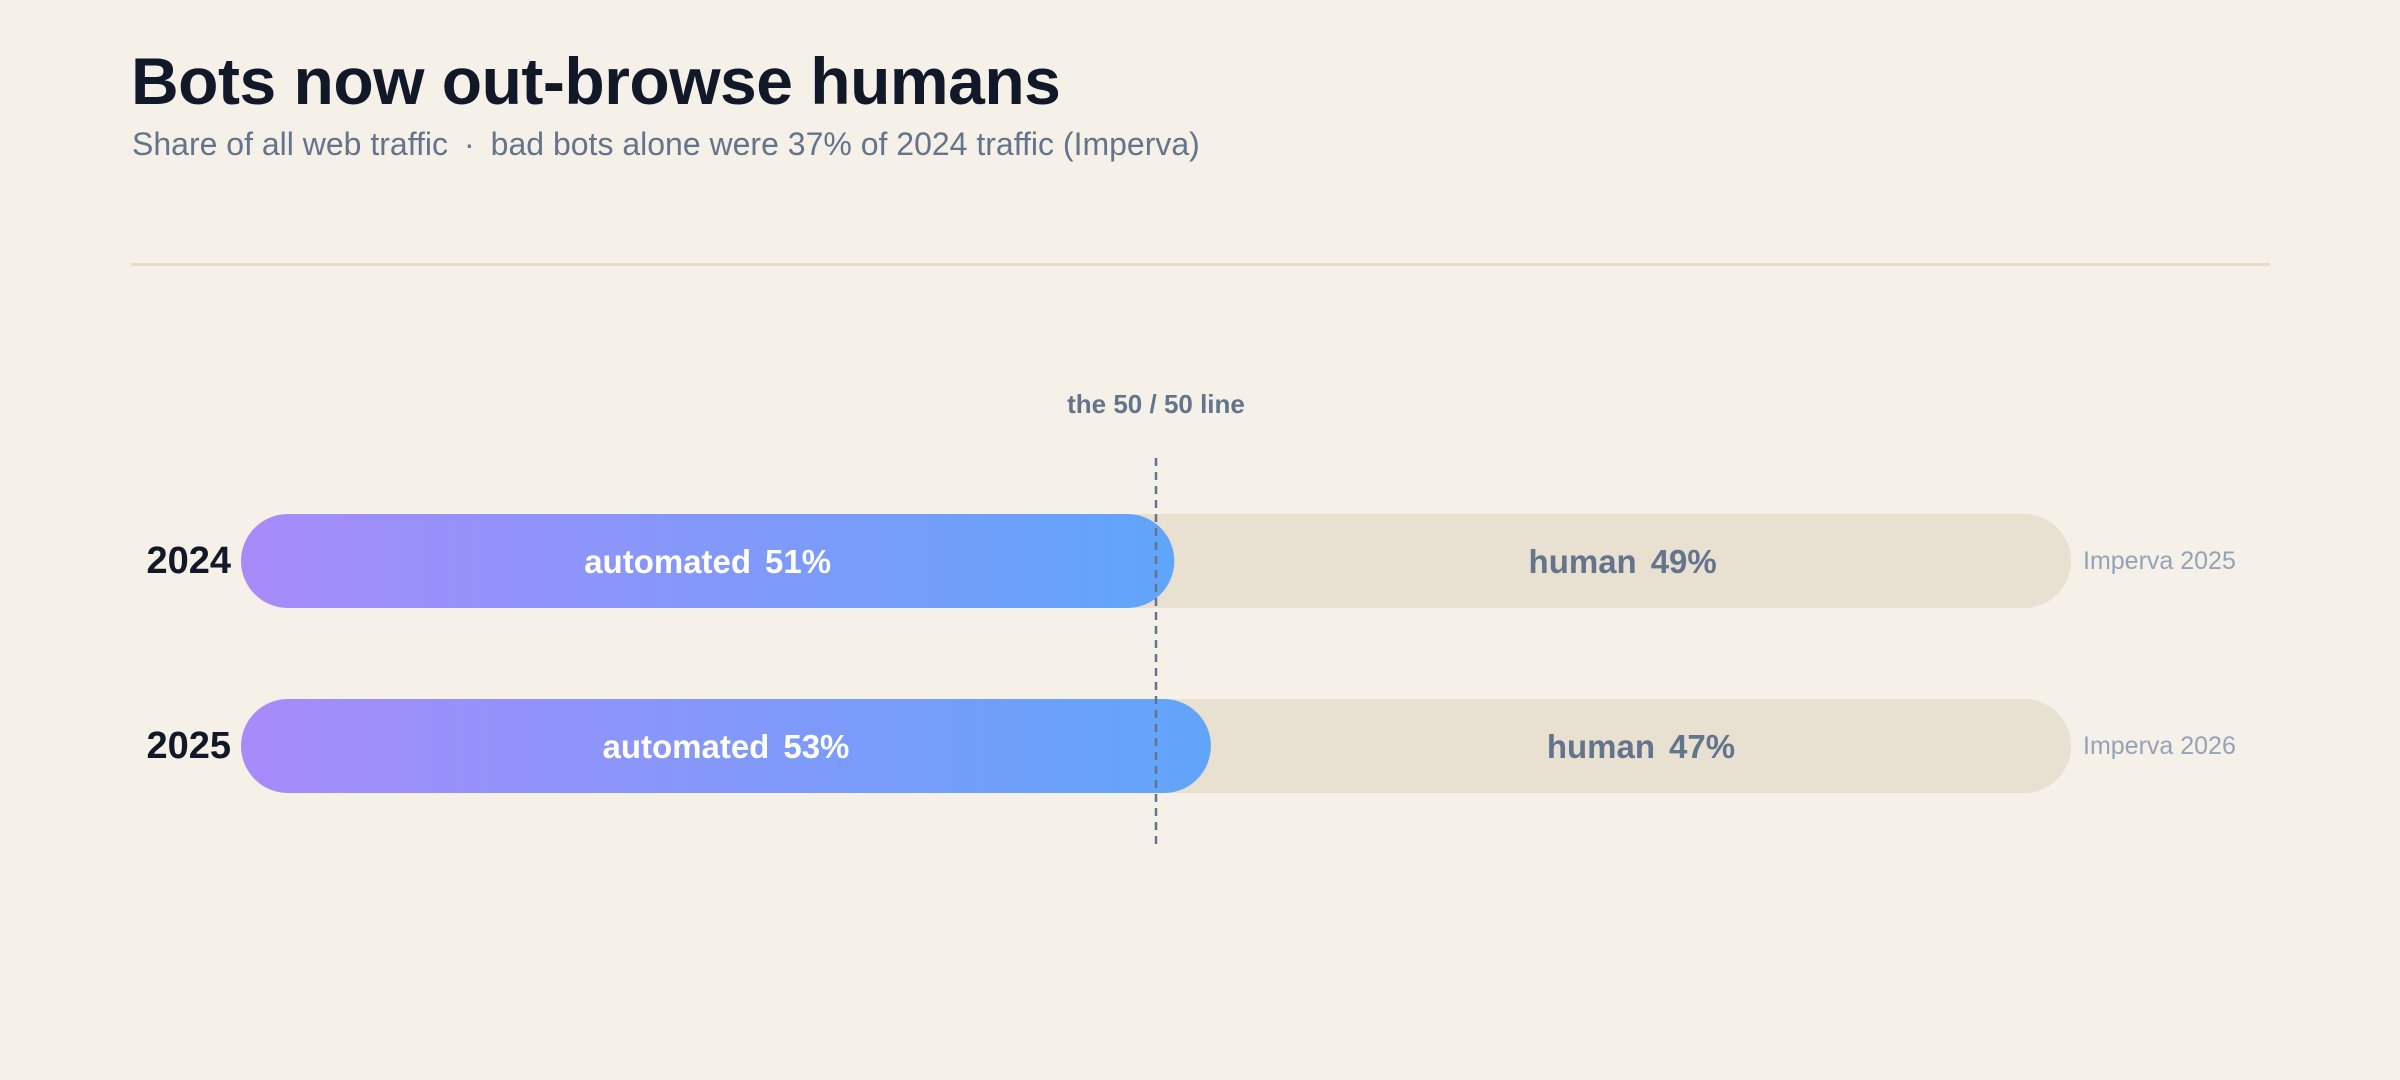  I want to click on automated-bar-2025, so click(726, 746).